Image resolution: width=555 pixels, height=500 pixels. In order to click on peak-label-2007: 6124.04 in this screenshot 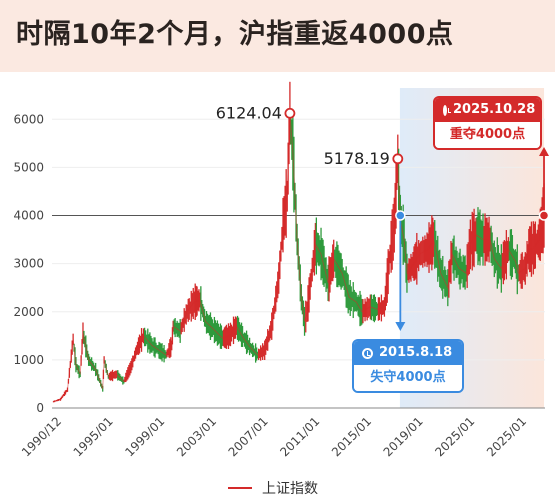, I will do `click(249, 112)`.